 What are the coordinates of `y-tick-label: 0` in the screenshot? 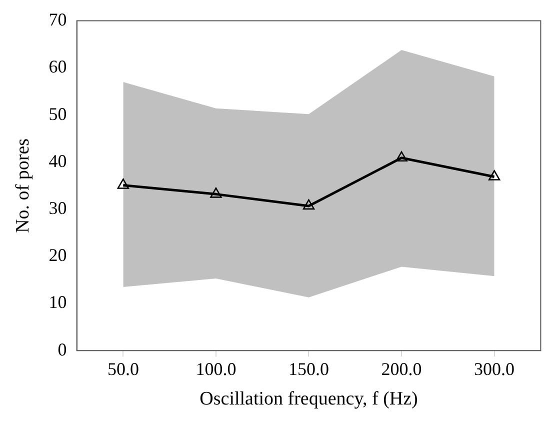 It's located at (62, 349).